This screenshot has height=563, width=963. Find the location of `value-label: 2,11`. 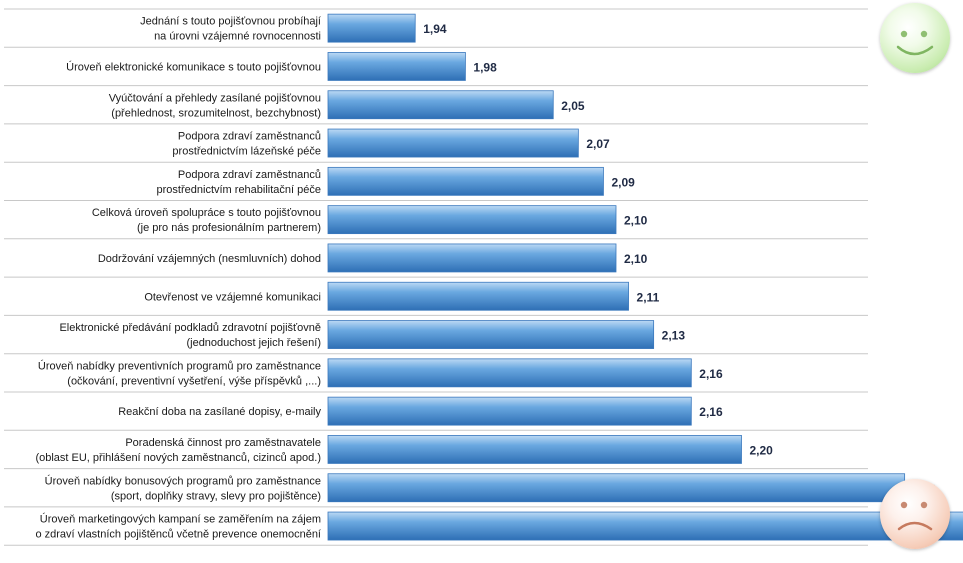

value-label: 2,11 is located at coordinates (648, 297).